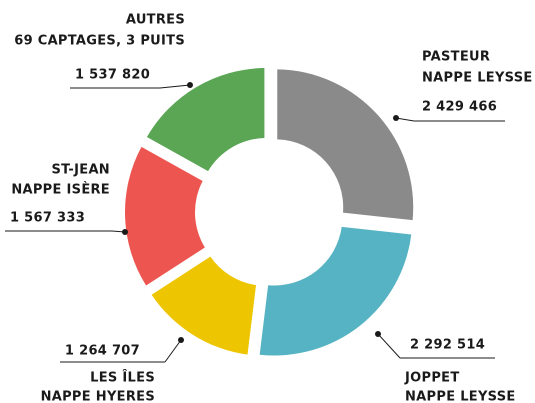 The image size is (535, 403). What do you see at coordinates (456, 57) in the screenshot?
I see `label-name: PASTEUR` at bounding box center [456, 57].